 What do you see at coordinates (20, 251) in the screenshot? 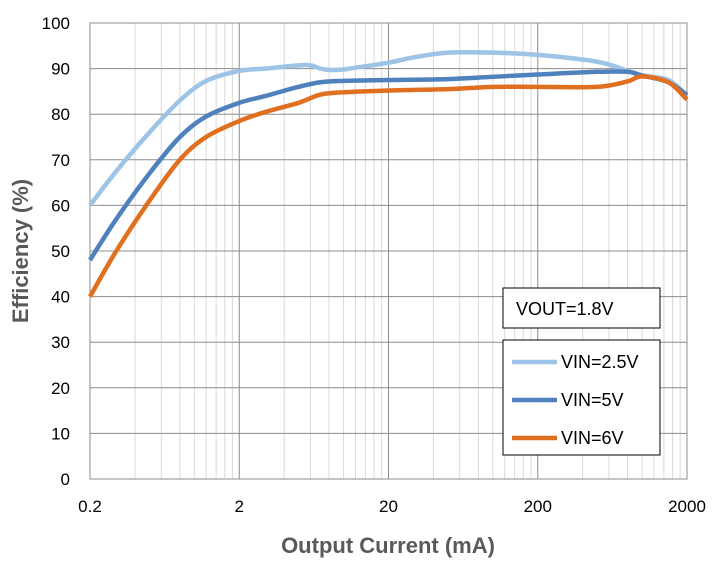
I see `y-axis-title: Efficiency (%)` at bounding box center [20, 251].